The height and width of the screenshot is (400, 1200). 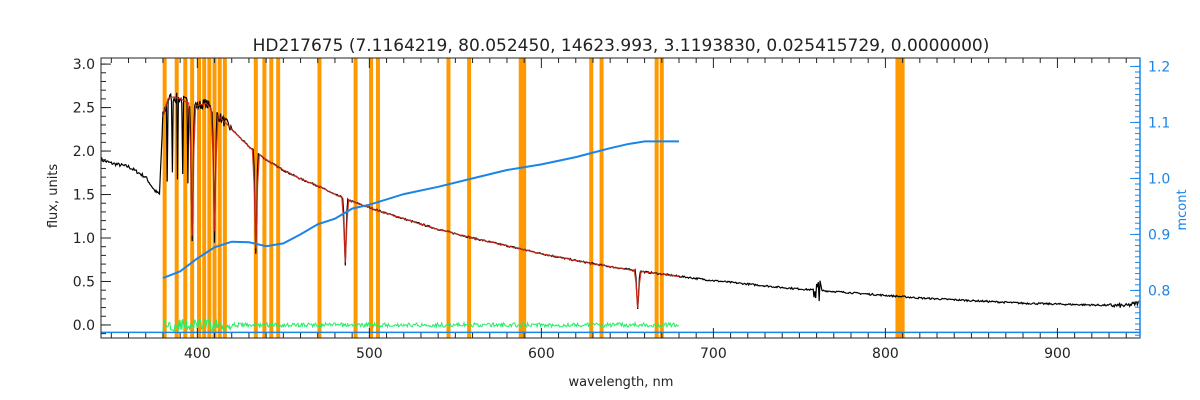 What do you see at coordinates (885, 354) in the screenshot?
I see `x-tick-label: 800` at bounding box center [885, 354].